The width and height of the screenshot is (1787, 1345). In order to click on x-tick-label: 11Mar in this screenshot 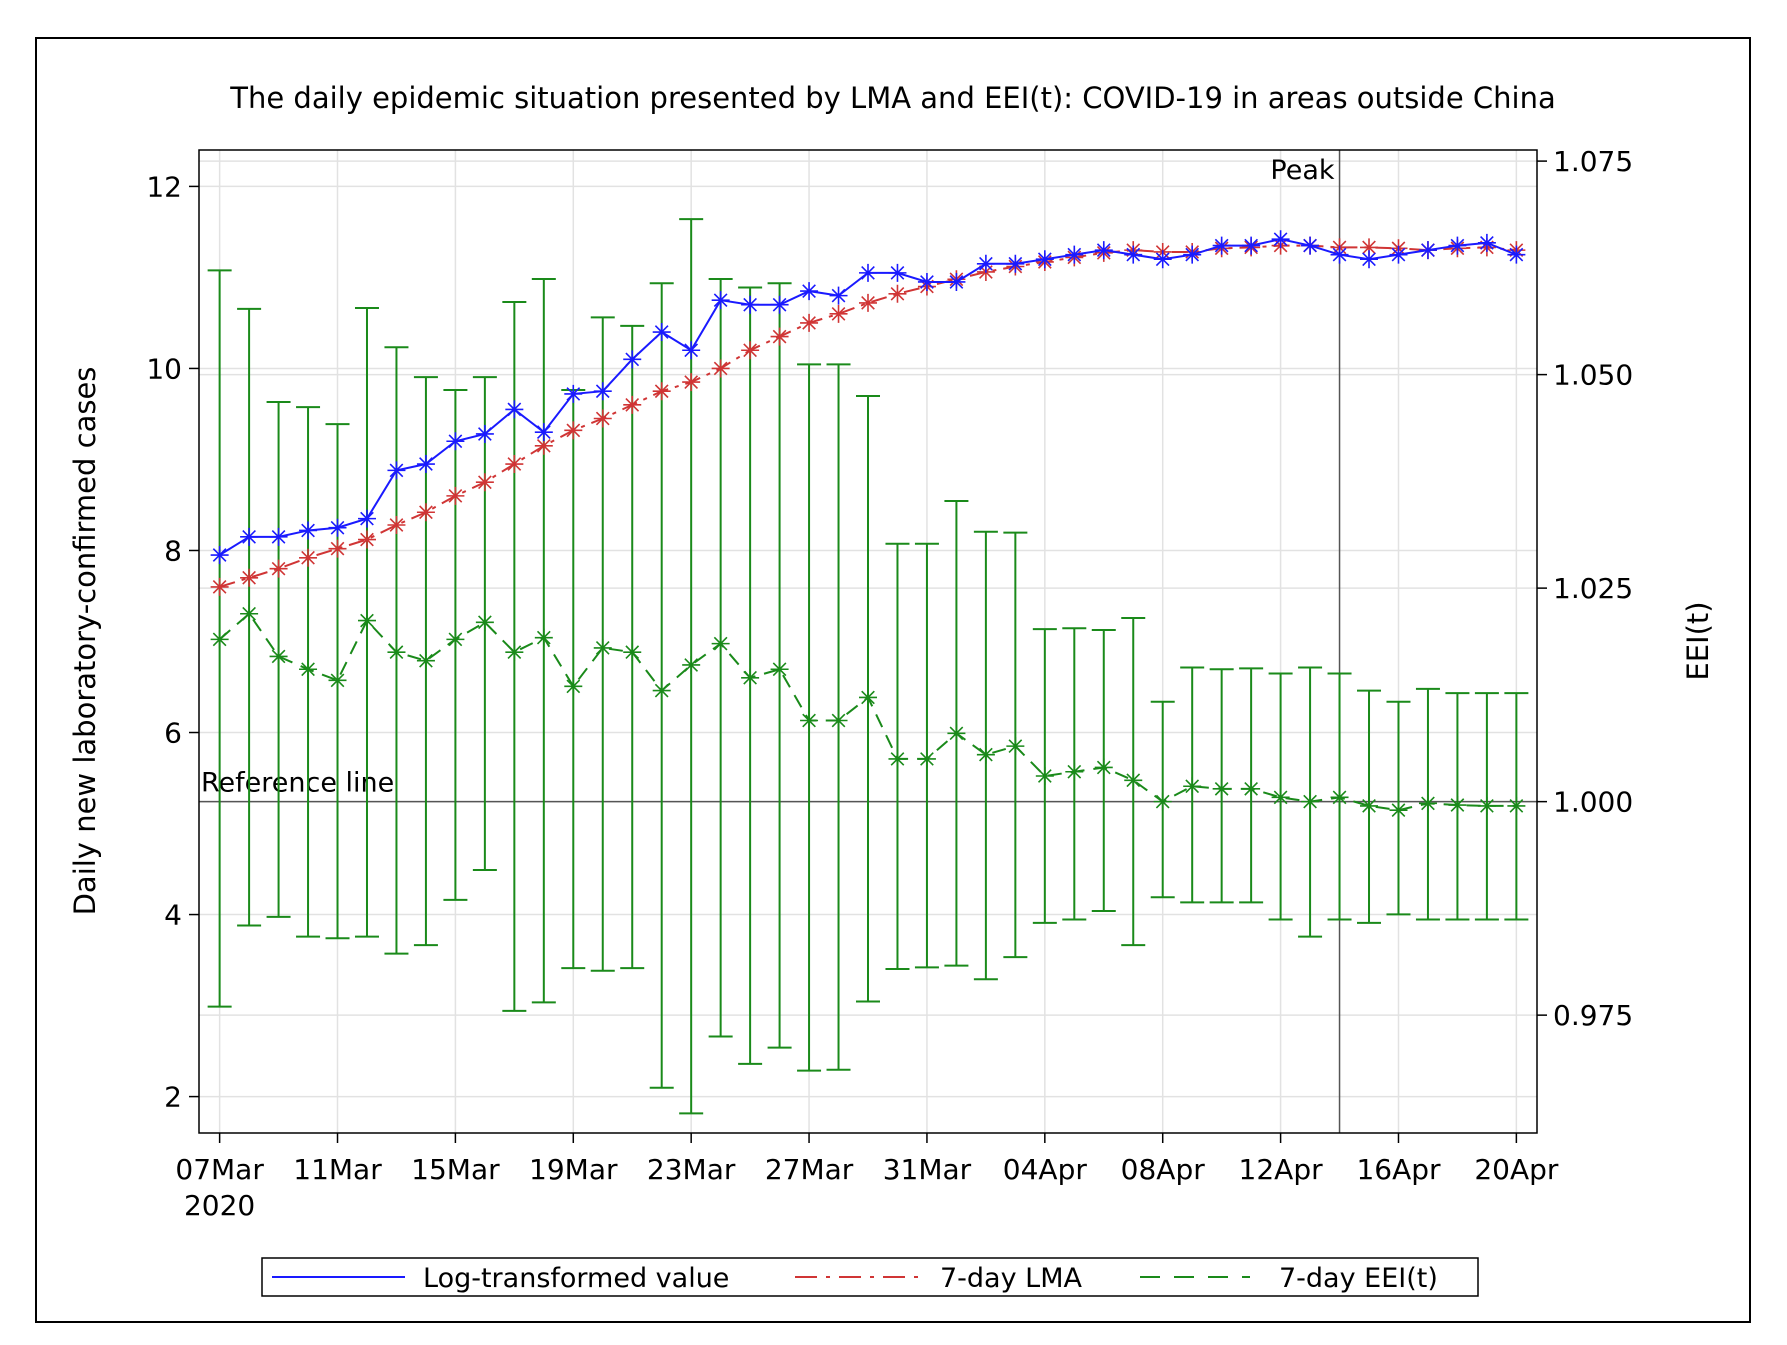, I will do `click(337, 1169)`.